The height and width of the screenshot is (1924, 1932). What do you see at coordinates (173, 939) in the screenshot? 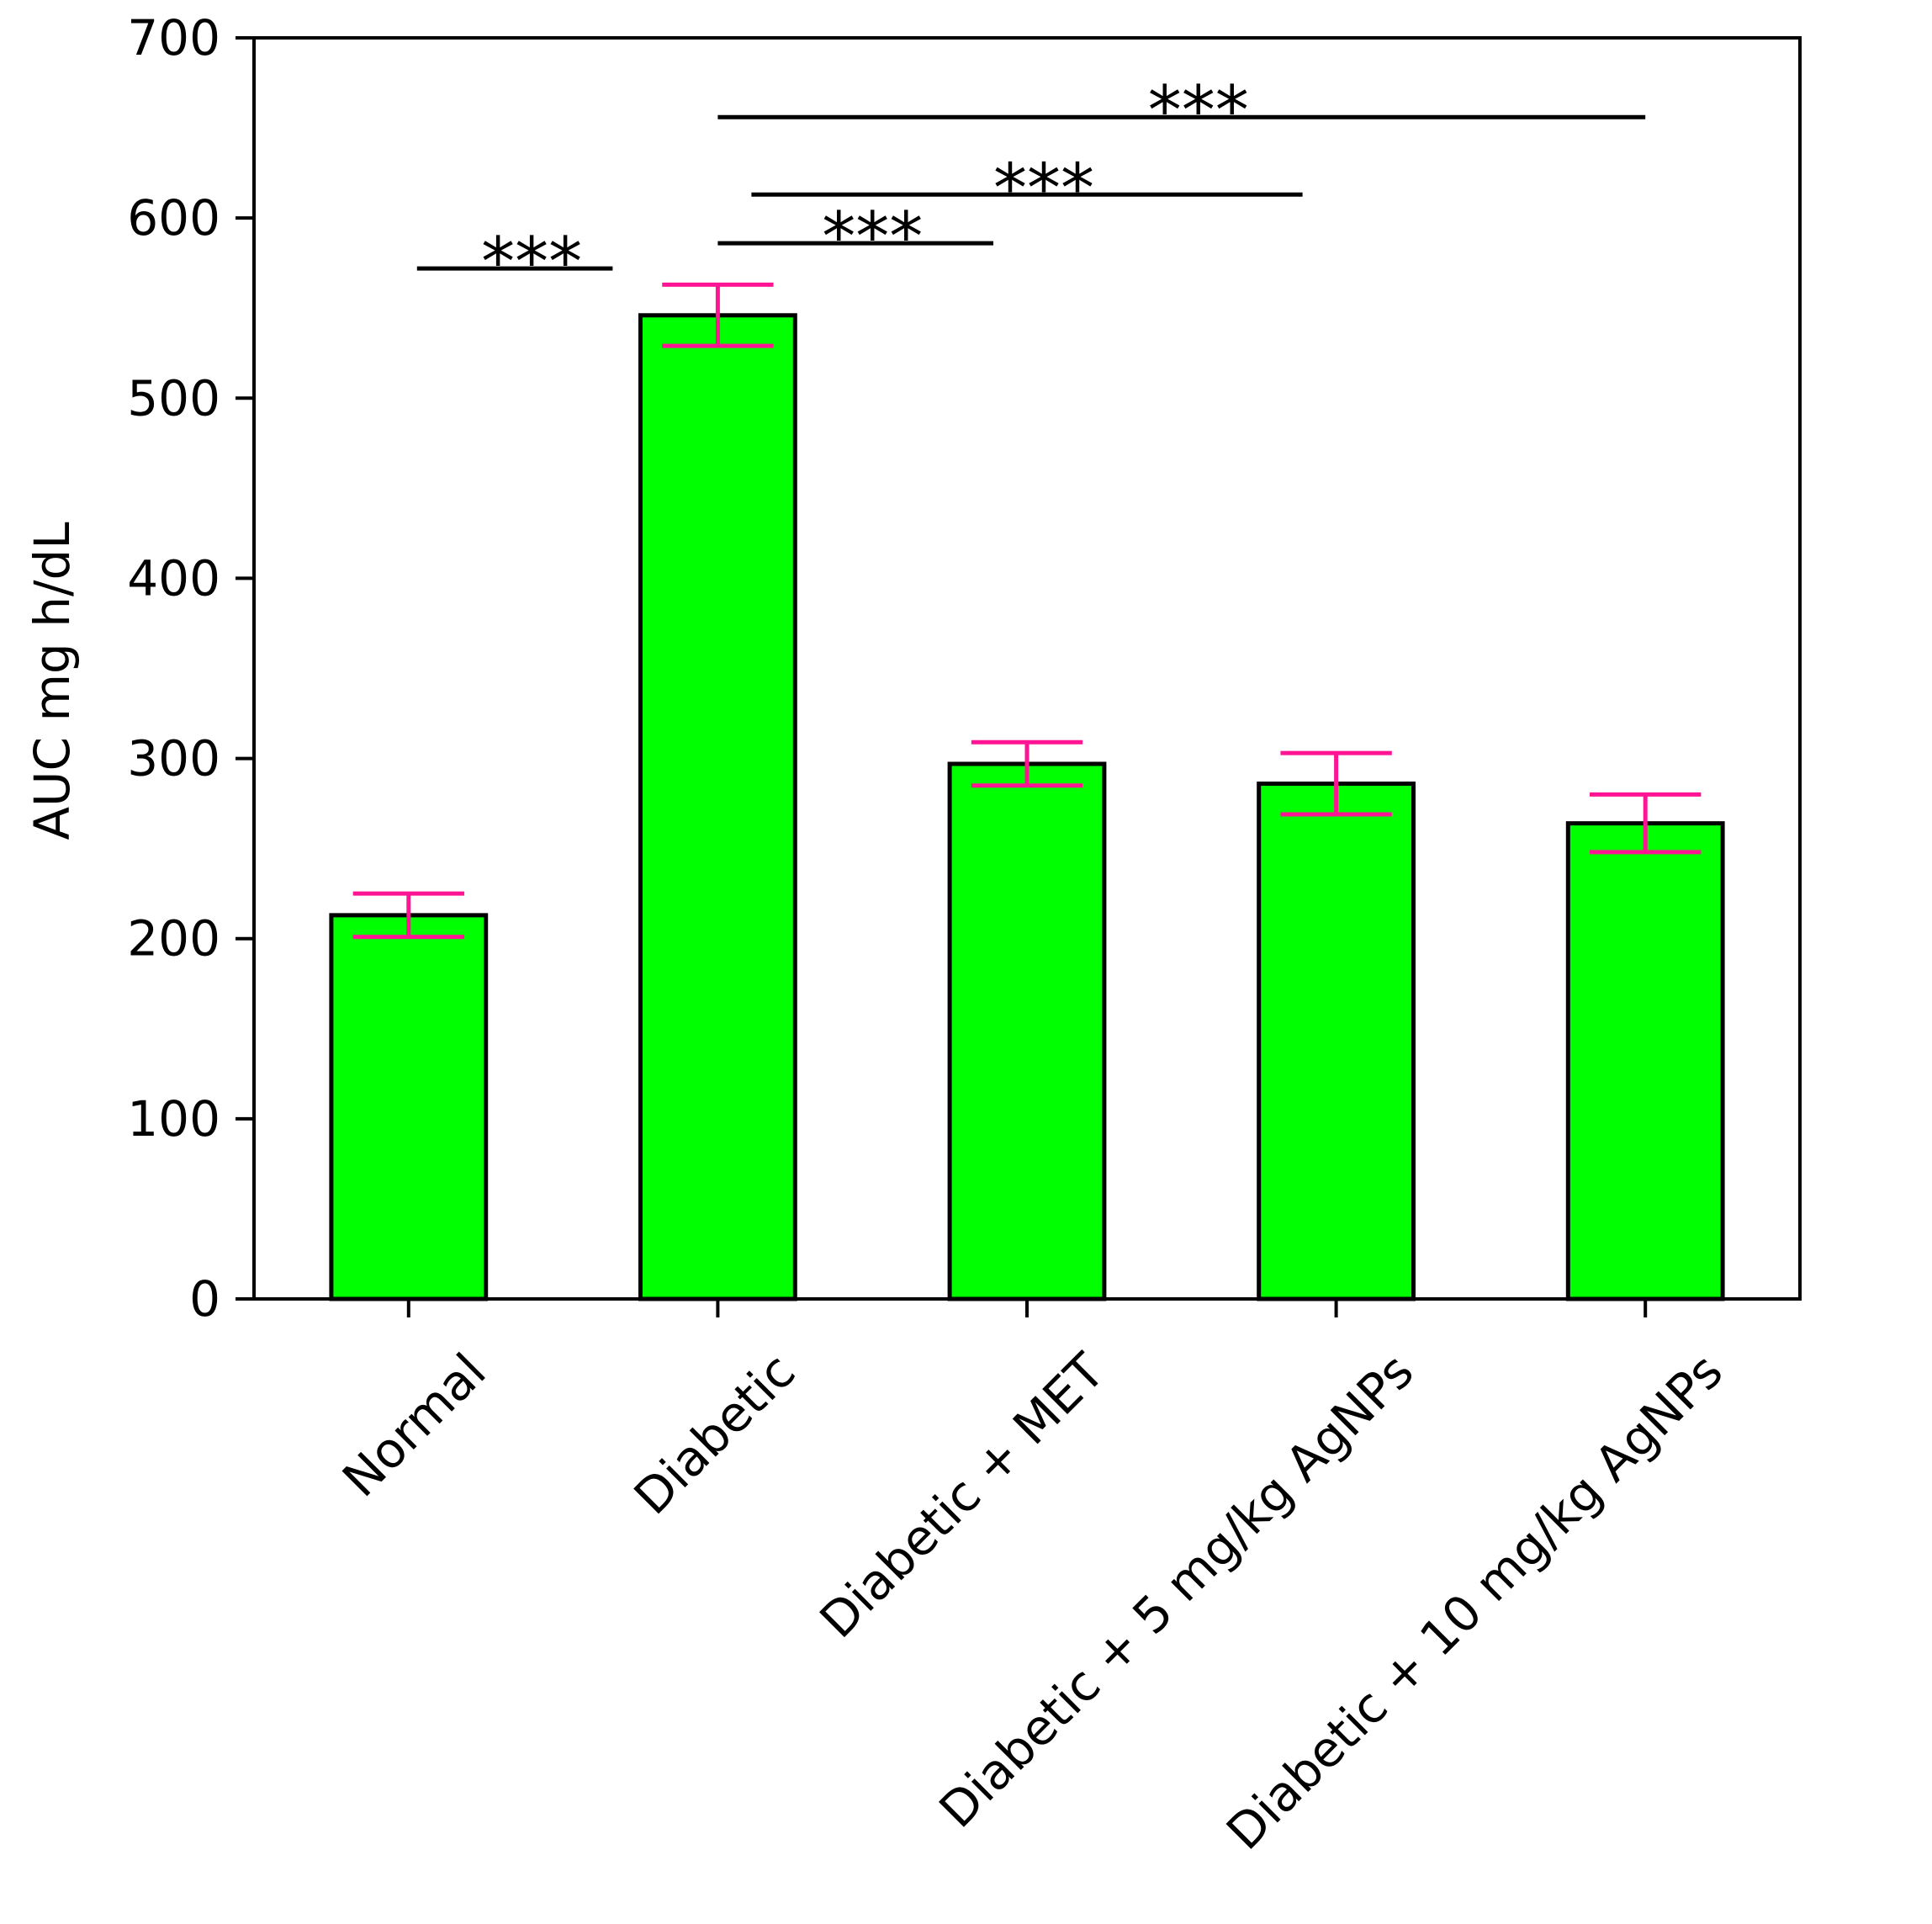
I see `y-tick-label-2: 200` at bounding box center [173, 939].